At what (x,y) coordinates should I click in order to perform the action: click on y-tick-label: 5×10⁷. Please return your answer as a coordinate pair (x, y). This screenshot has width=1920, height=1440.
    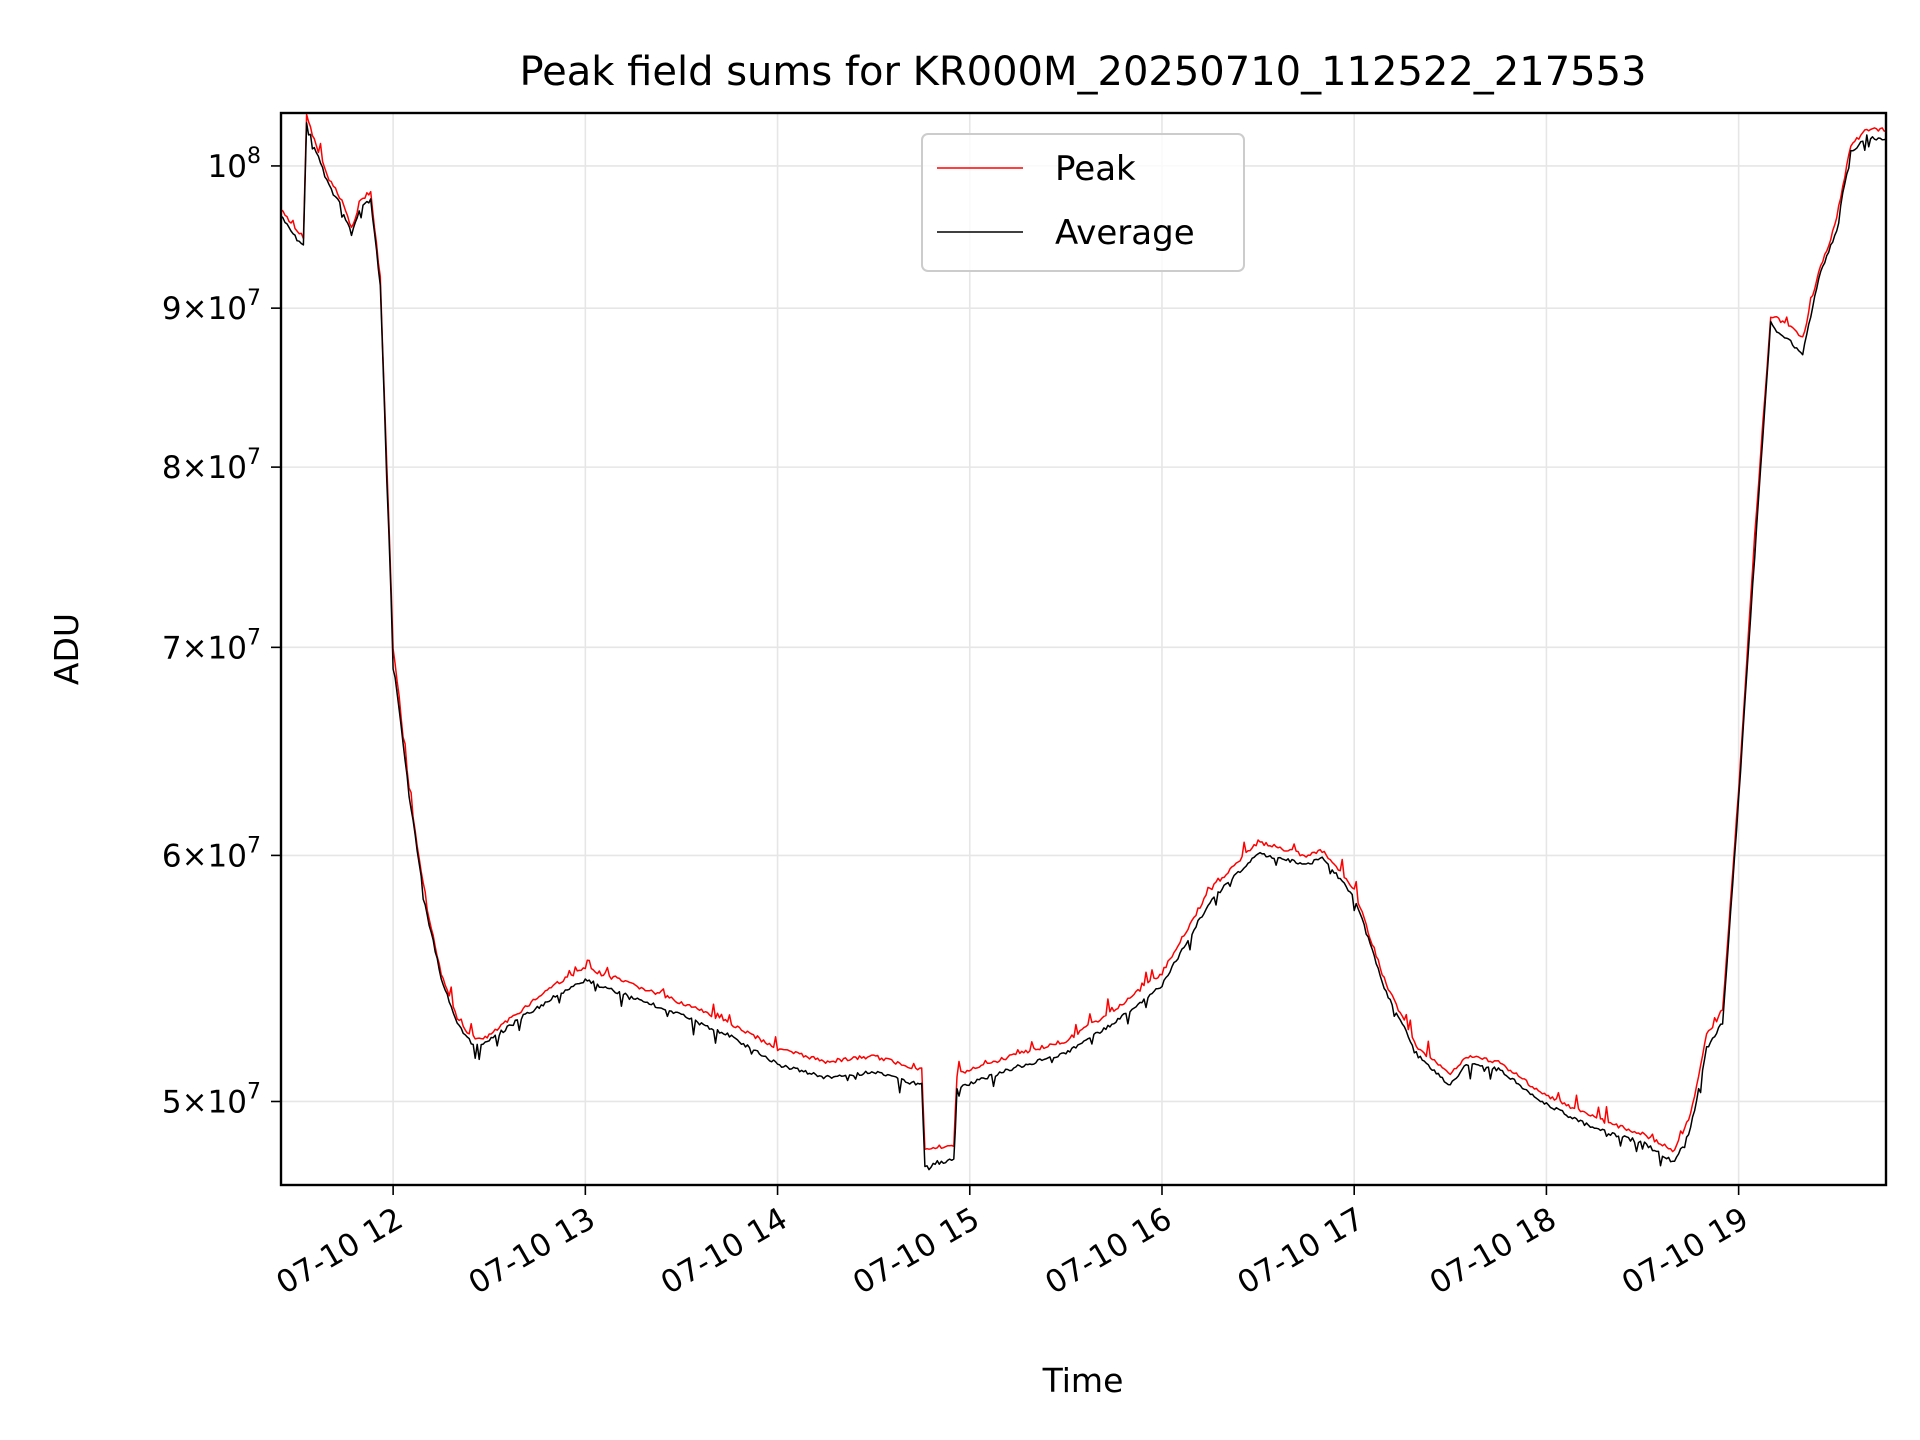
    Looking at the image, I should click on (211, 1099).